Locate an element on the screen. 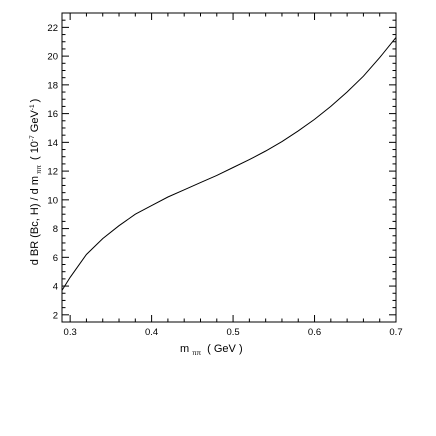  x-axis-title-subscript: ππ is located at coordinates (196, 353).